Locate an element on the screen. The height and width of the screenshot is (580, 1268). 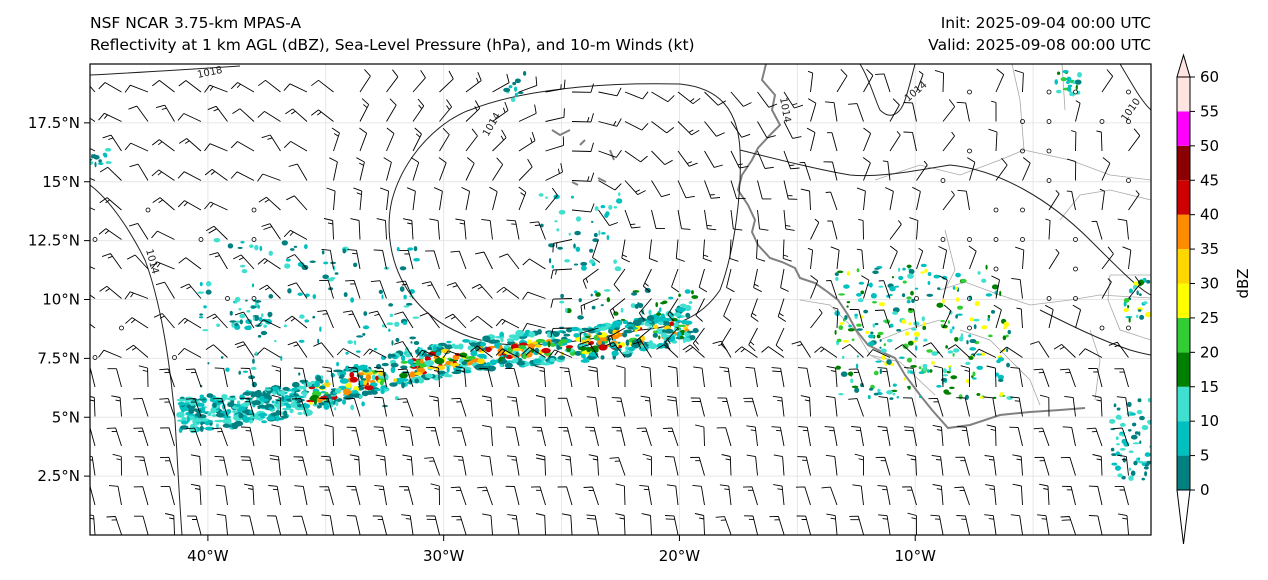
colorbar-tick-label: 20 is located at coordinates (1209, 352).